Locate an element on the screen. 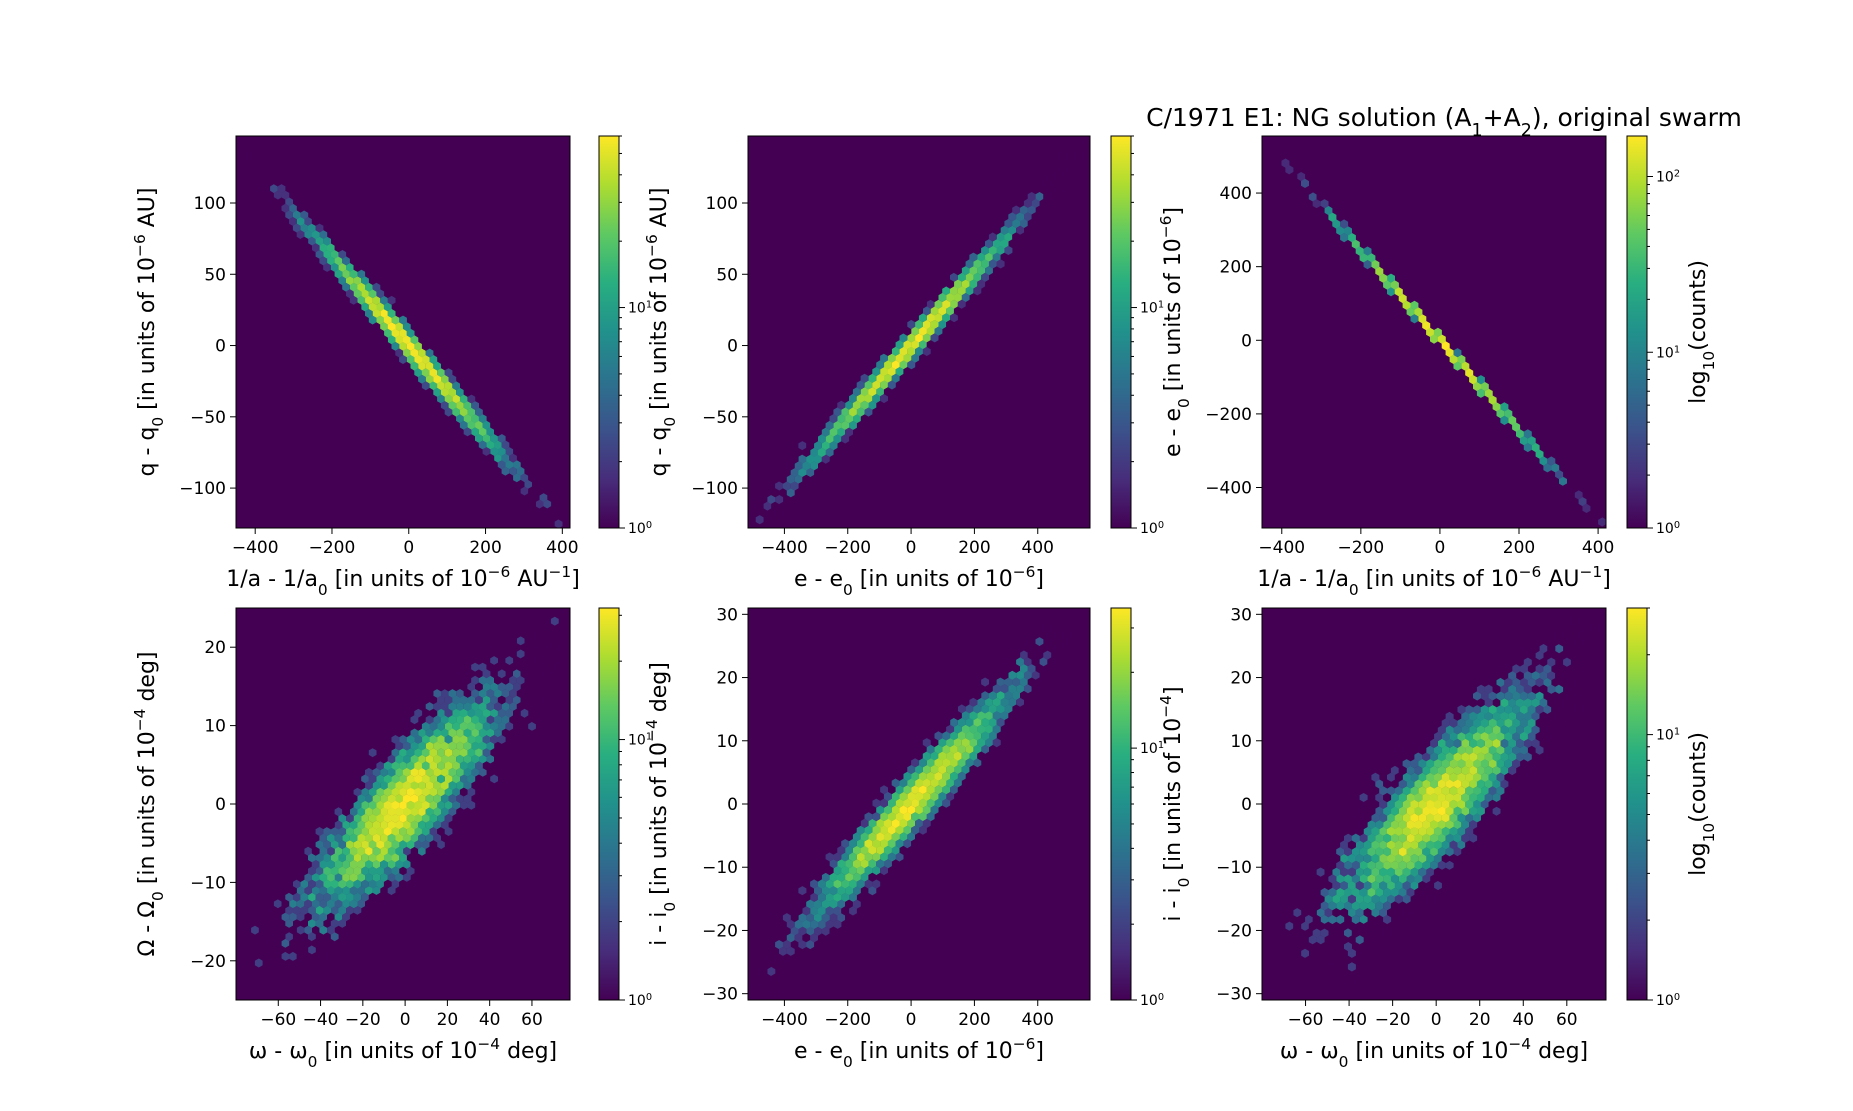 The width and height of the screenshot is (1853, 1111). y-tick-label: 0 is located at coordinates (1246, 341).